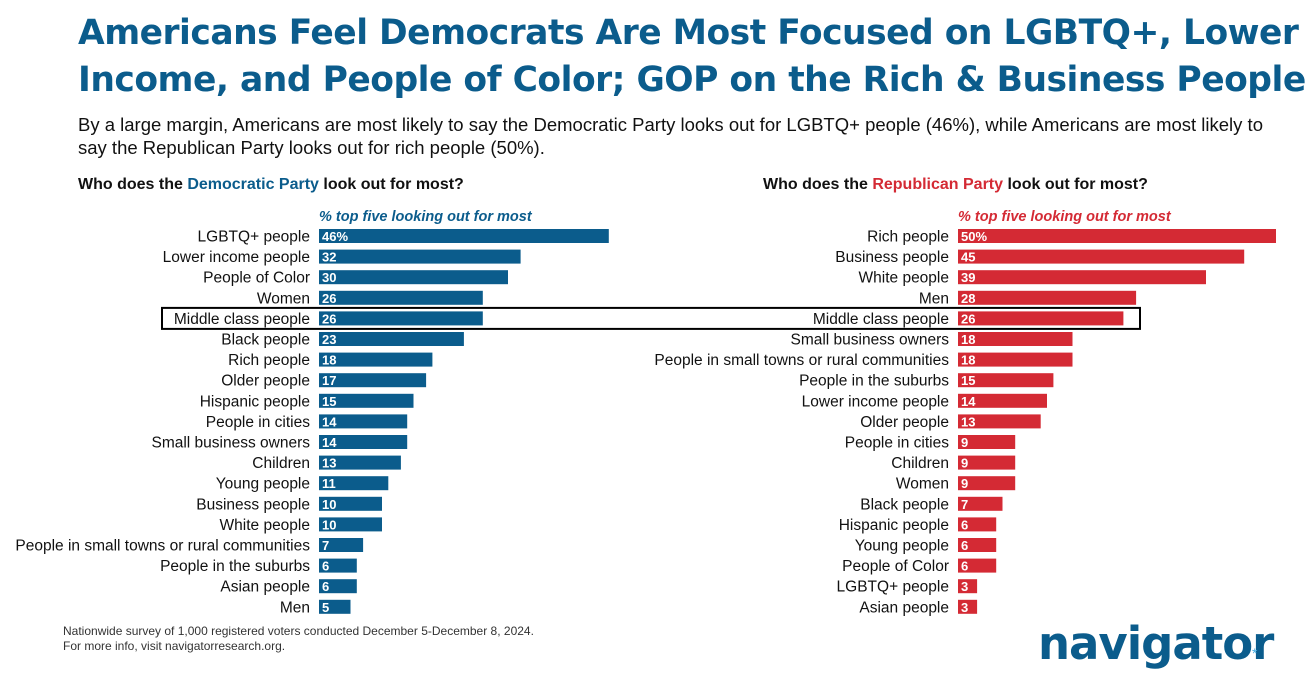 The height and width of the screenshot is (681, 1309). What do you see at coordinates (968, 277) in the screenshot?
I see `gop-bar-value: 39` at bounding box center [968, 277].